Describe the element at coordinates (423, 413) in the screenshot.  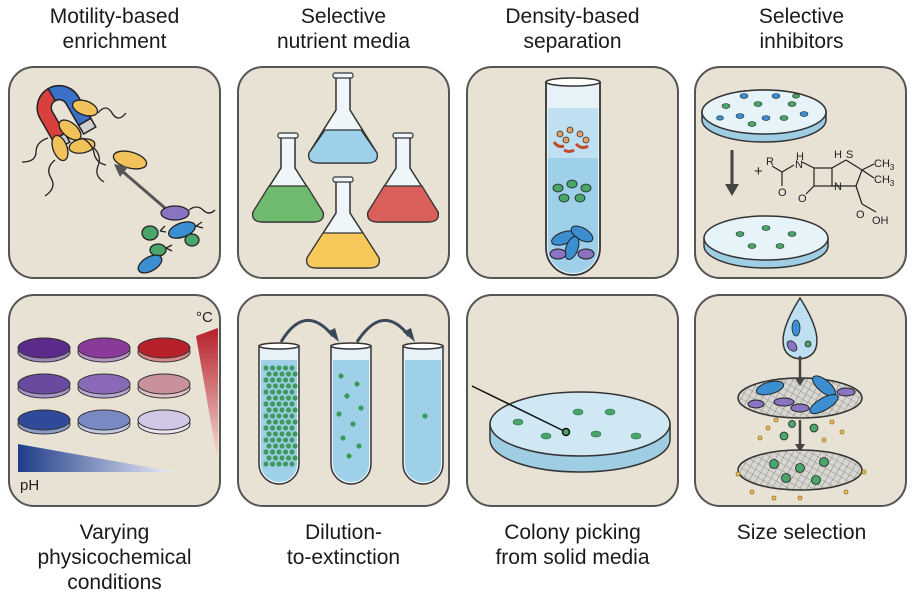
I see `tube-3-icon` at that location.